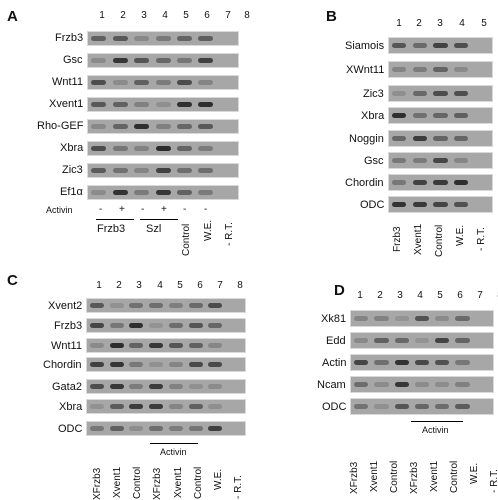 This screenshot has height=500, width=498. I want to click on vertical-lane-label: Frzb3, so click(397, 239).